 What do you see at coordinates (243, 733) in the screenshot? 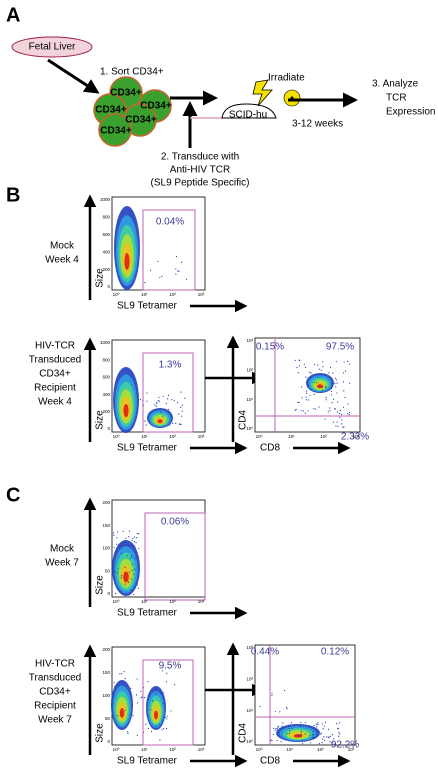
I see `y-axis-label: CD4` at bounding box center [243, 733].